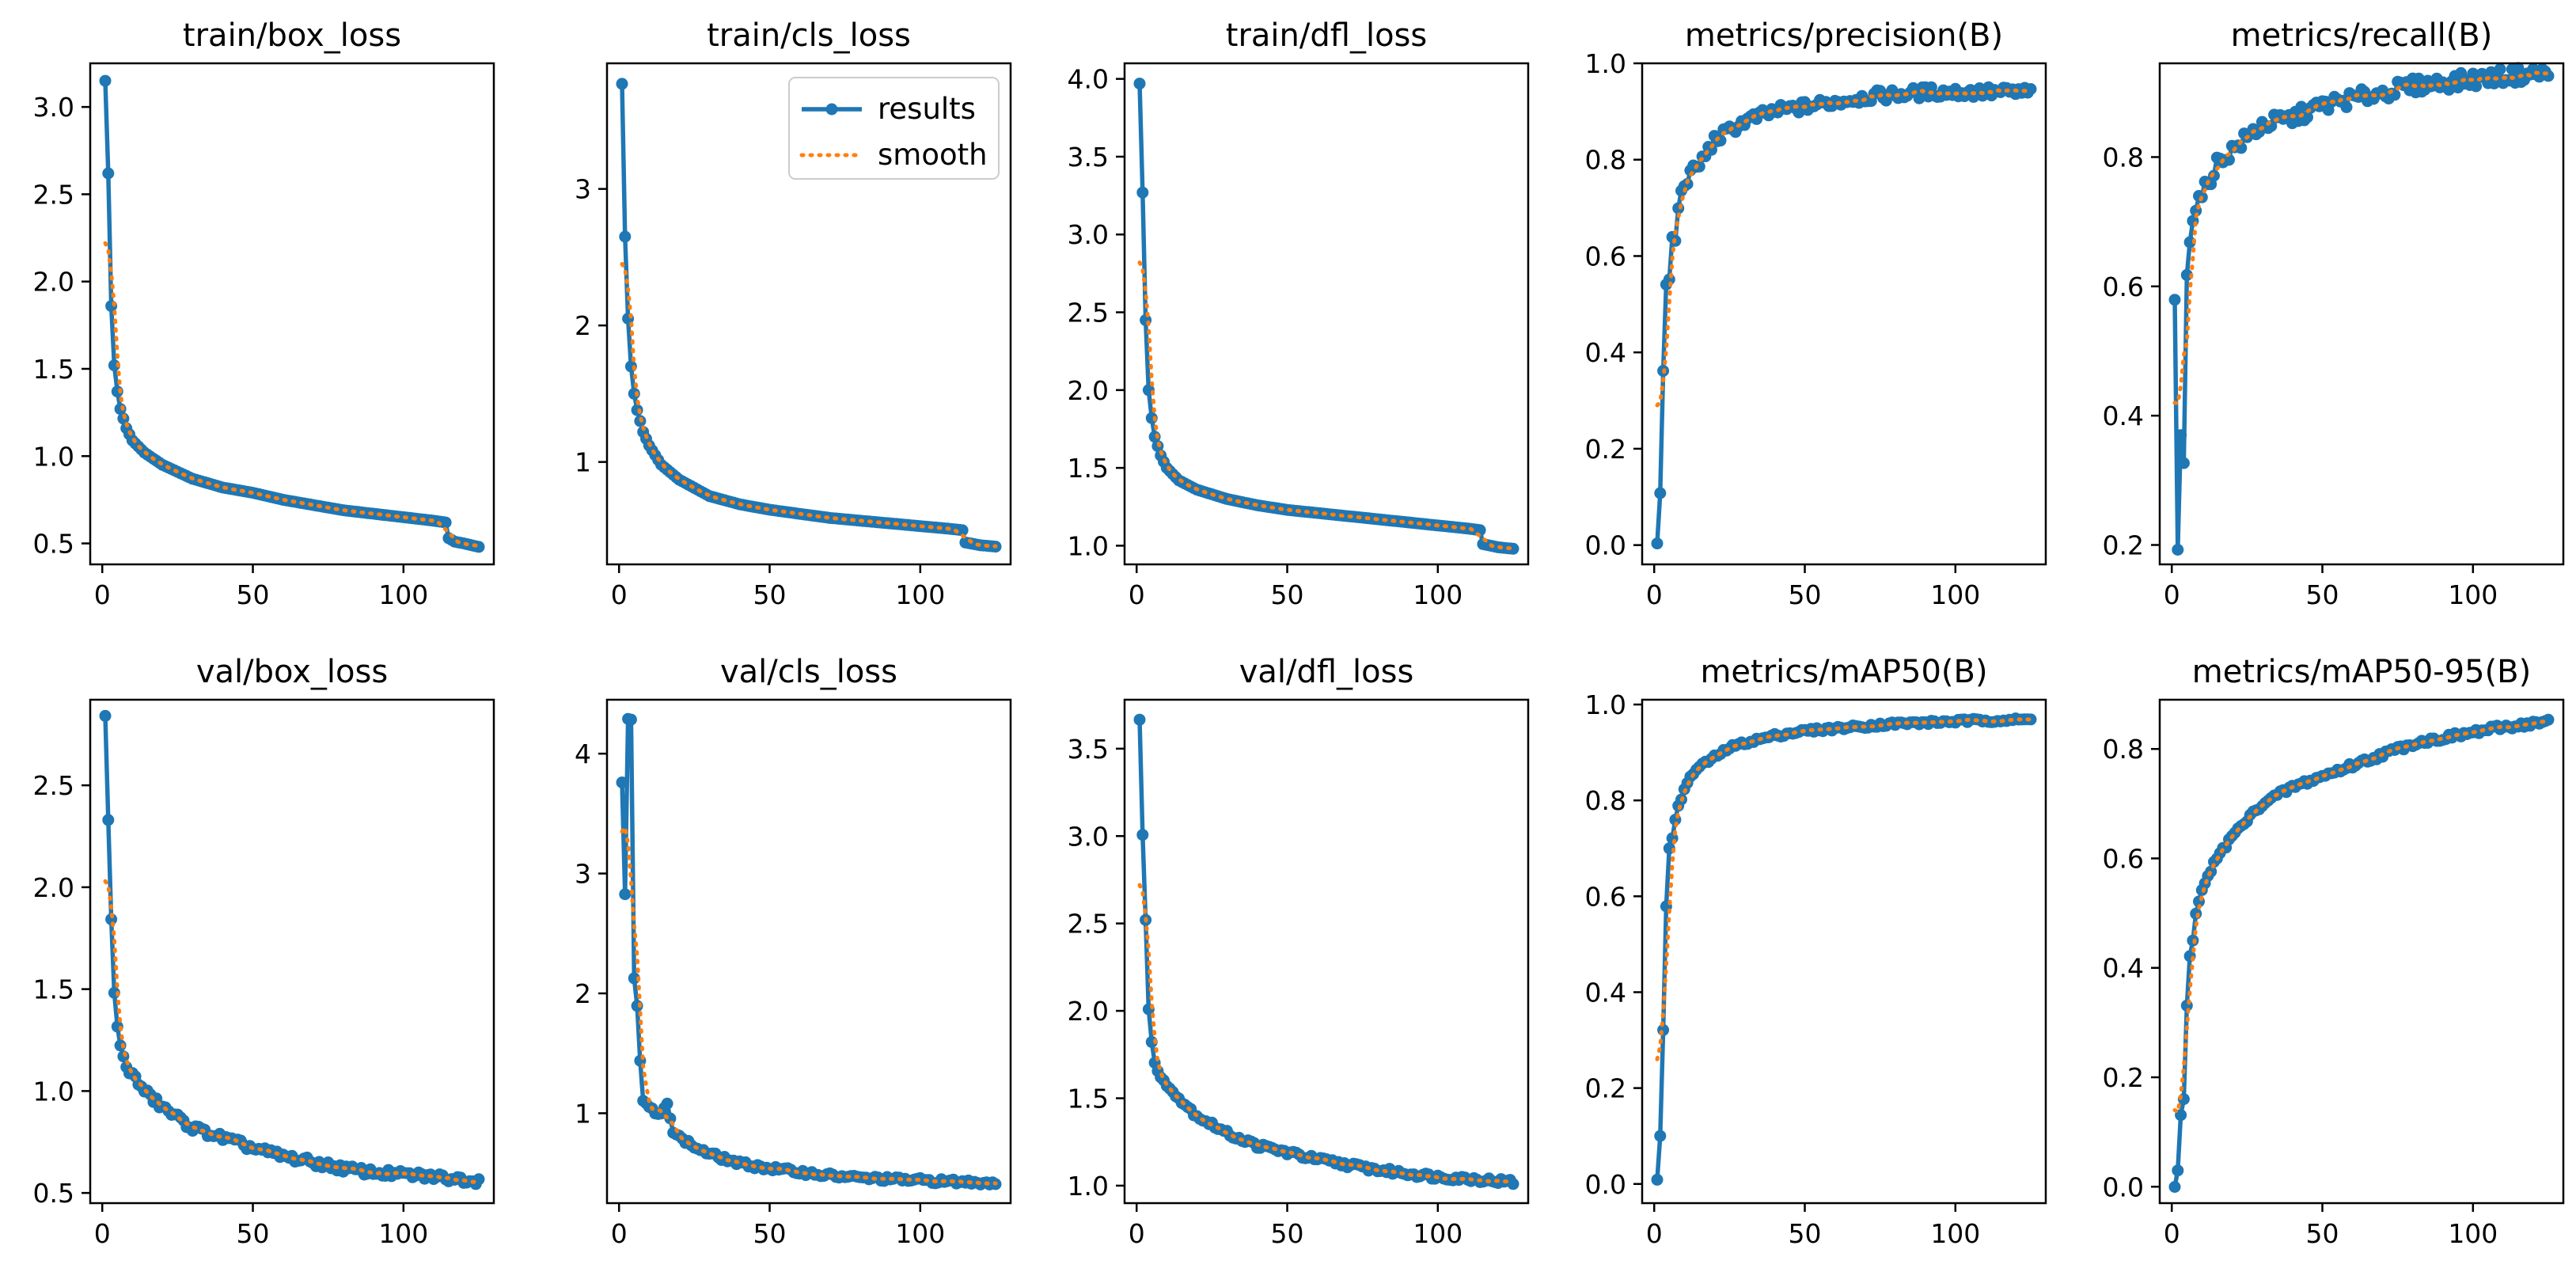 This screenshot has height=1272, width=2576. What do you see at coordinates (1844, 35) in the screenshot?
I see `chart-title: metrics/precision(B)` at bounding box center [1844, 35].